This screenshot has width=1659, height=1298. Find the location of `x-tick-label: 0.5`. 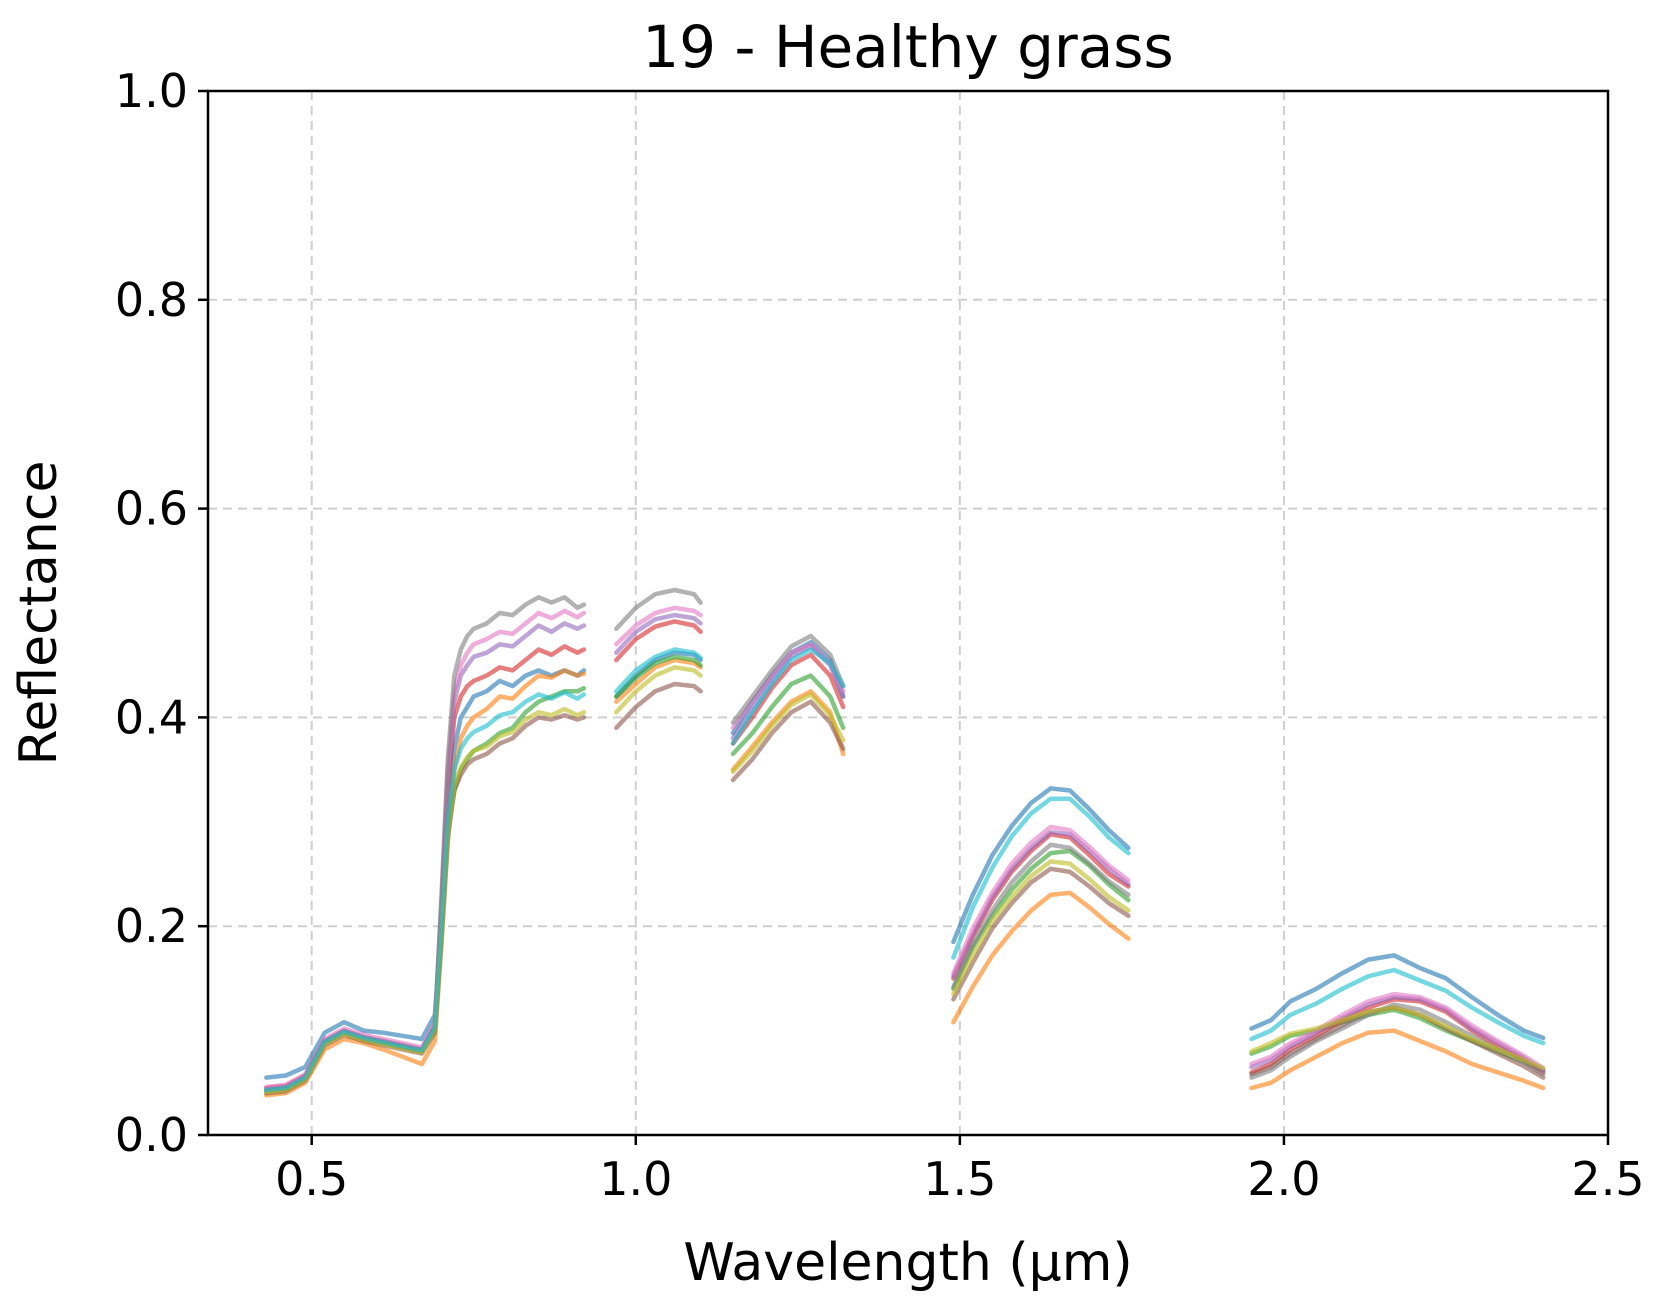

x-tick-label: 0.5 is located at coordinates (311, 1179).